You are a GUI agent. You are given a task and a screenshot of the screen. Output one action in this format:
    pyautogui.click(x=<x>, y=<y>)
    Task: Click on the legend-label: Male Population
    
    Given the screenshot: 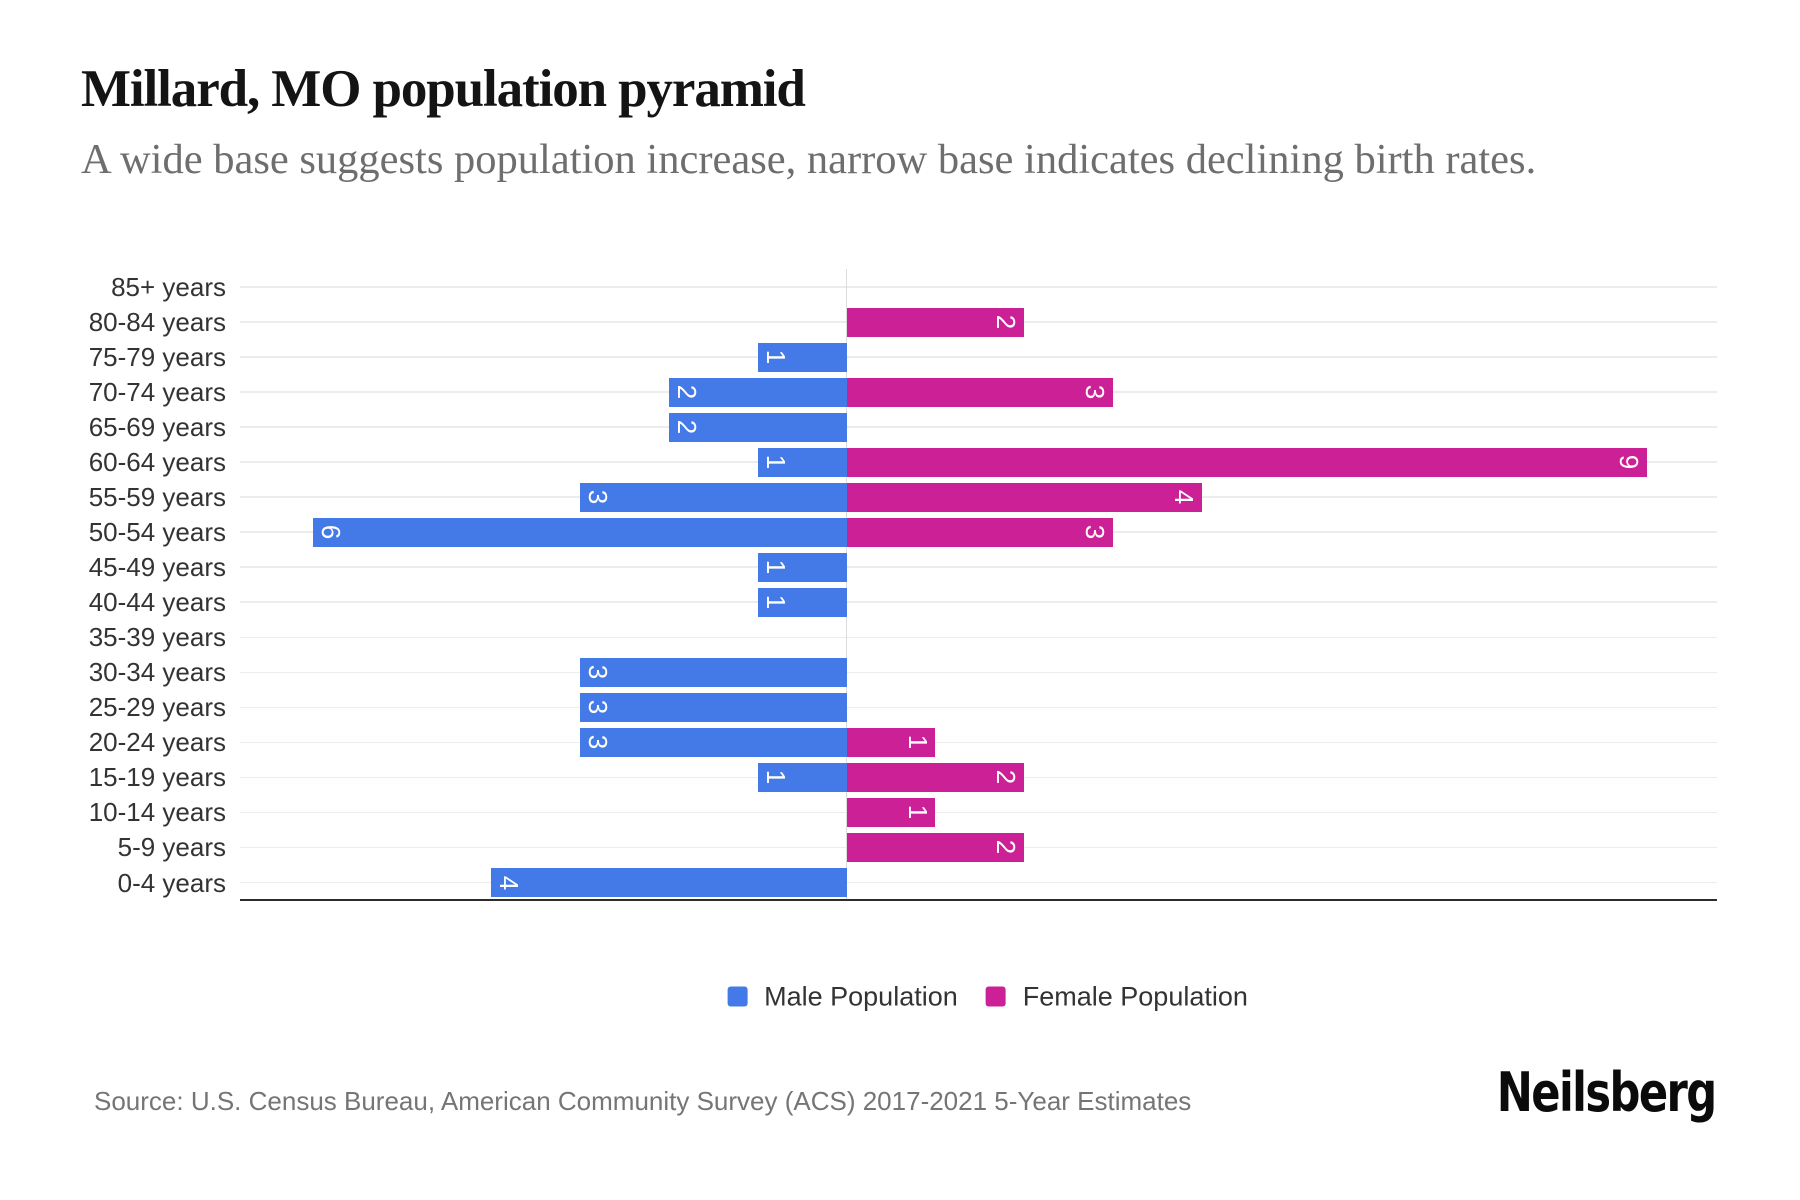 What is the action you would take?
    pyautogui.click(x=861, y=996)
    